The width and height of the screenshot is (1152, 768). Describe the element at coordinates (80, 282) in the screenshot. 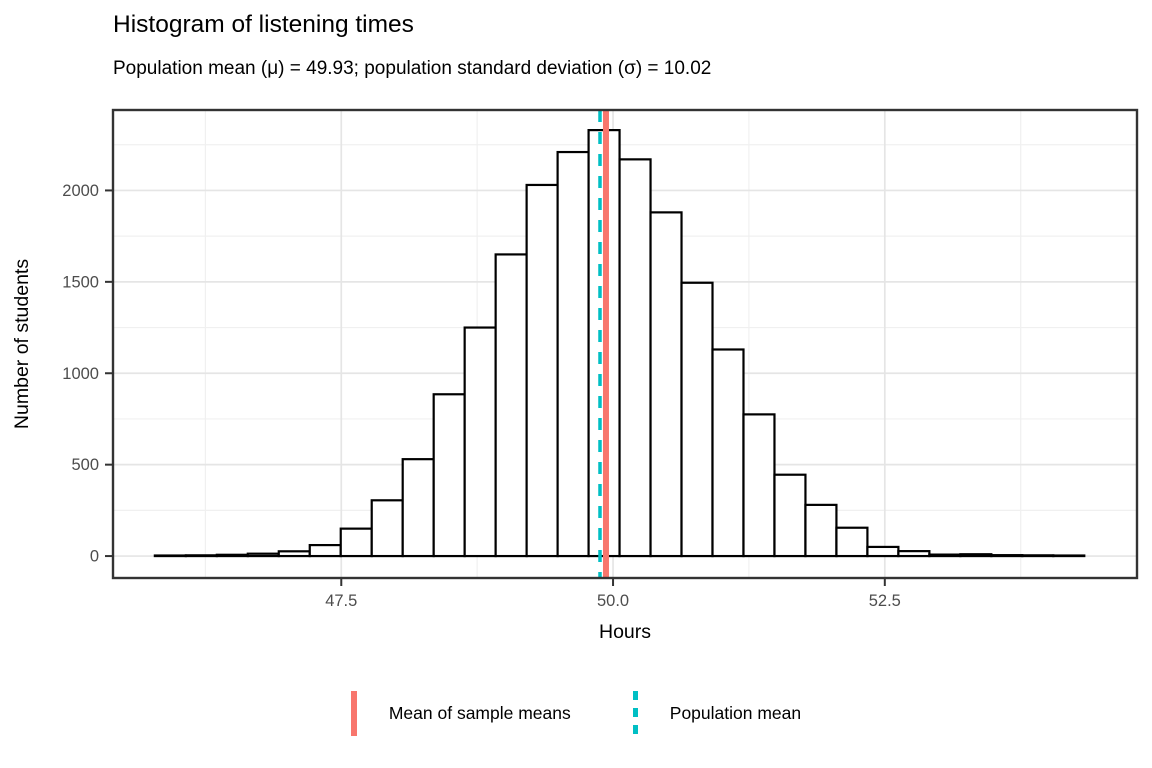

I see `y-axis-tick-label: 1500` at that location.